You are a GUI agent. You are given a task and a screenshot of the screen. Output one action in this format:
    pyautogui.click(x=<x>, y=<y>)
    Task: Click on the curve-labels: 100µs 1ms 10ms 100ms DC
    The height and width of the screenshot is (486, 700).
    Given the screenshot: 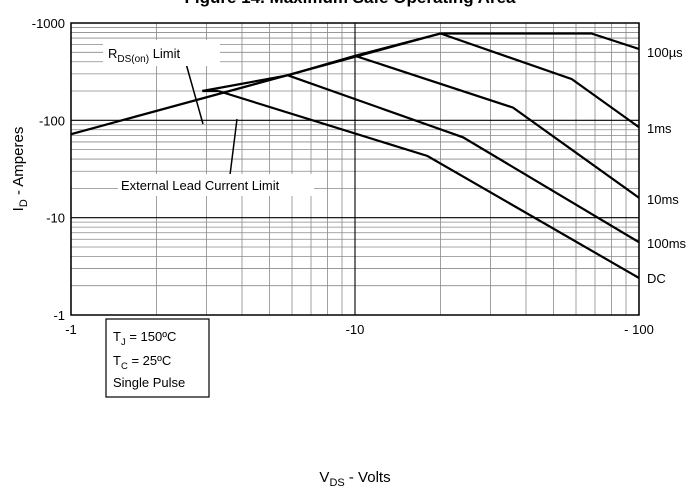 What is the action you would take?
    pyautogui.click(x=667, y=165)
    